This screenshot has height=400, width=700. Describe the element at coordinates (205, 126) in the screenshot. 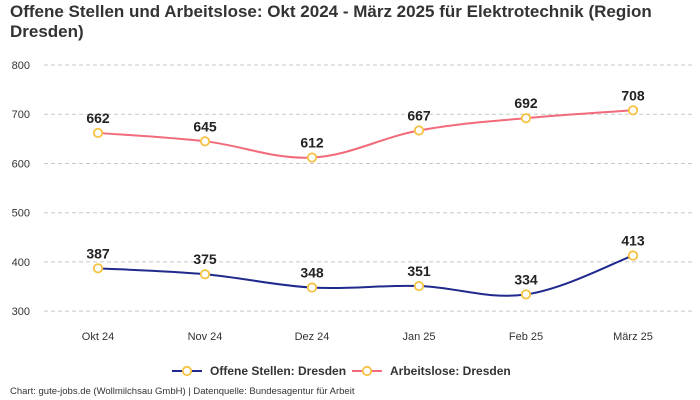

I see `data-label: 645` at that location.